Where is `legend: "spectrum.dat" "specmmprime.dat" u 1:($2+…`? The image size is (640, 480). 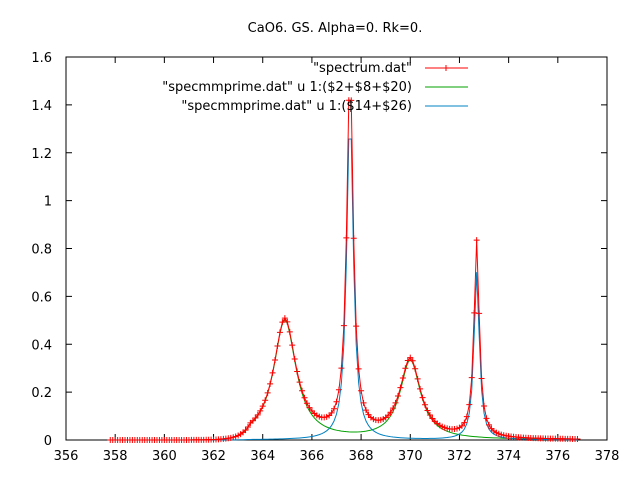 legend: "spectrum.dat" "specmmprime.dat" u 1:($2+… is located at coordinates (315, 87).